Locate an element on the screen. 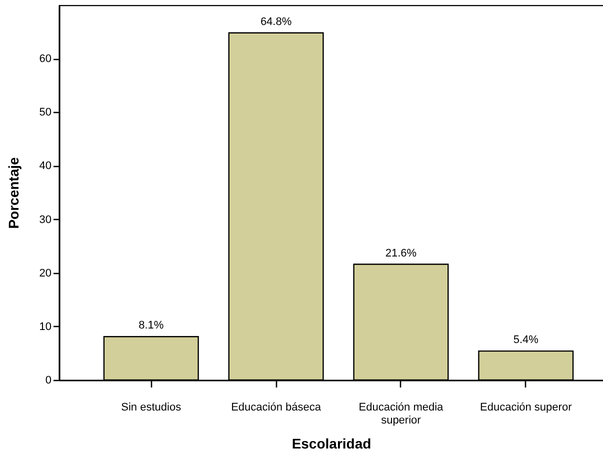  x-tick-label: Educación superor is located at coordinates (526, 408).